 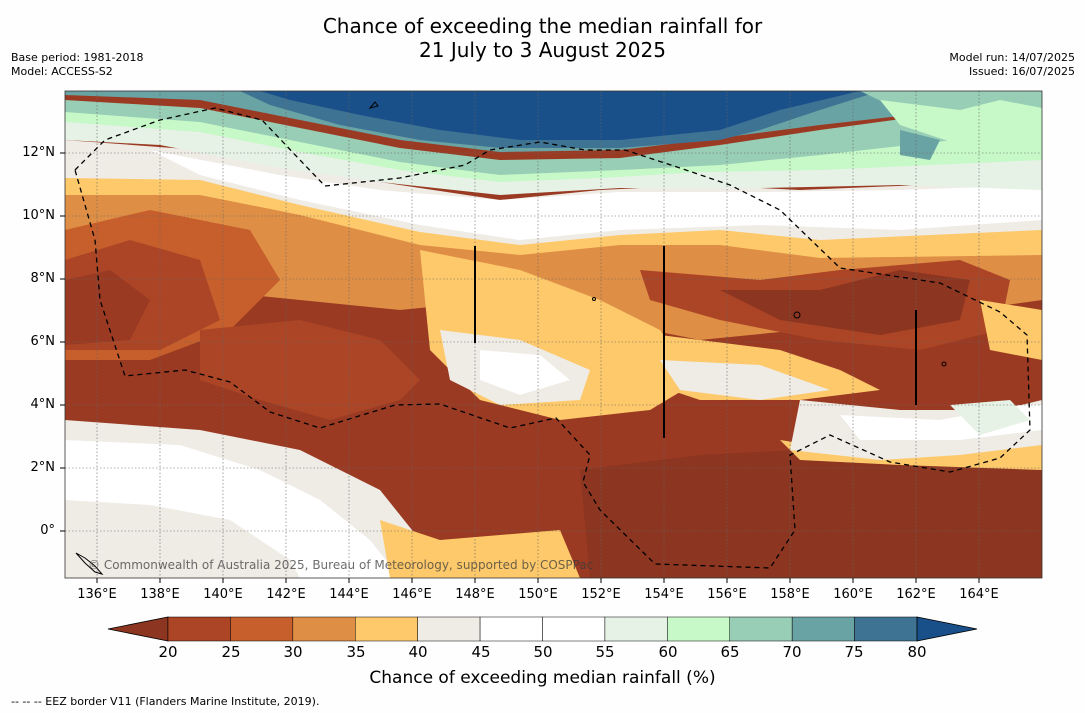 I want to click on colorbar-tick: 35, so click(x=356, y=652).